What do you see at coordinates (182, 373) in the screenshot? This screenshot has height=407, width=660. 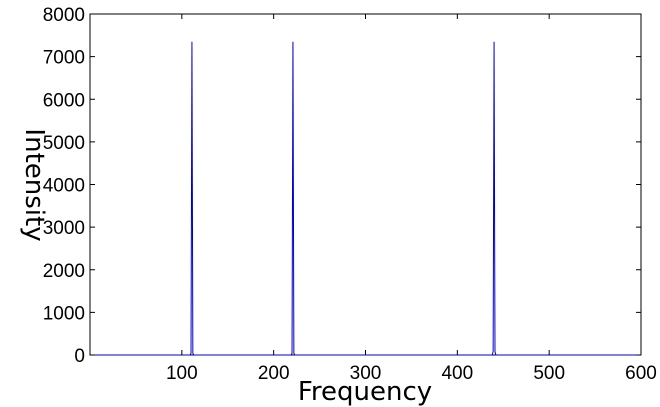 I see `x-tick-label: 100` at bounding box center [182, 373].